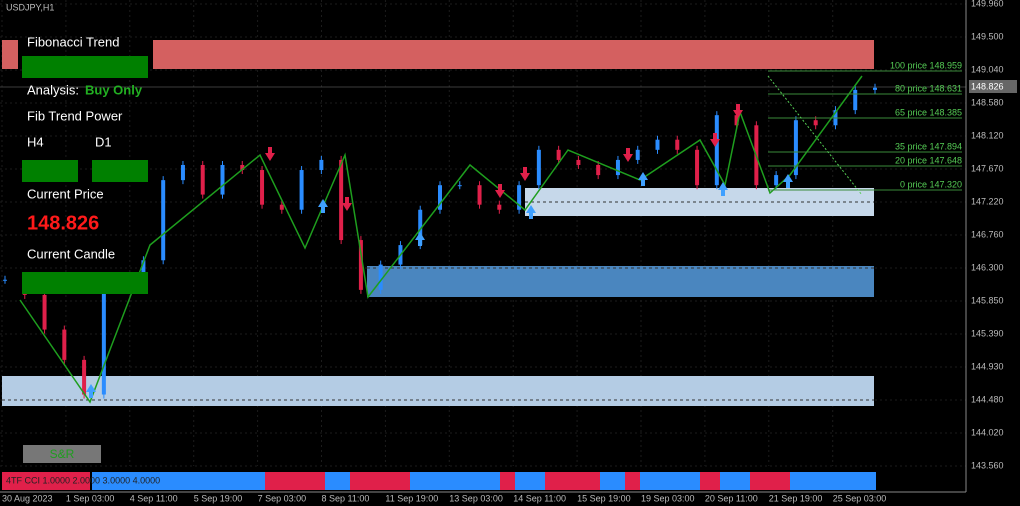 The height and width of the screenshot is (506, 1020). What do you see at coordinates (85, 67) in the screenshot?
I see `trend-box` at bounding box center [85, 67].